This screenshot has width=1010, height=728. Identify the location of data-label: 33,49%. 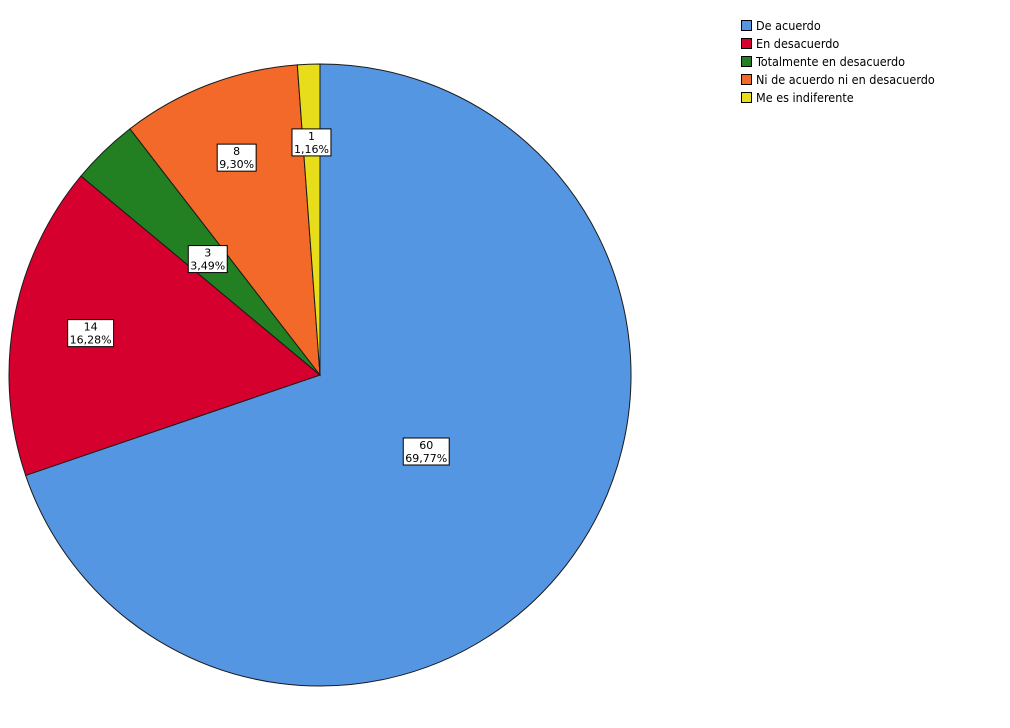
(207, 259).